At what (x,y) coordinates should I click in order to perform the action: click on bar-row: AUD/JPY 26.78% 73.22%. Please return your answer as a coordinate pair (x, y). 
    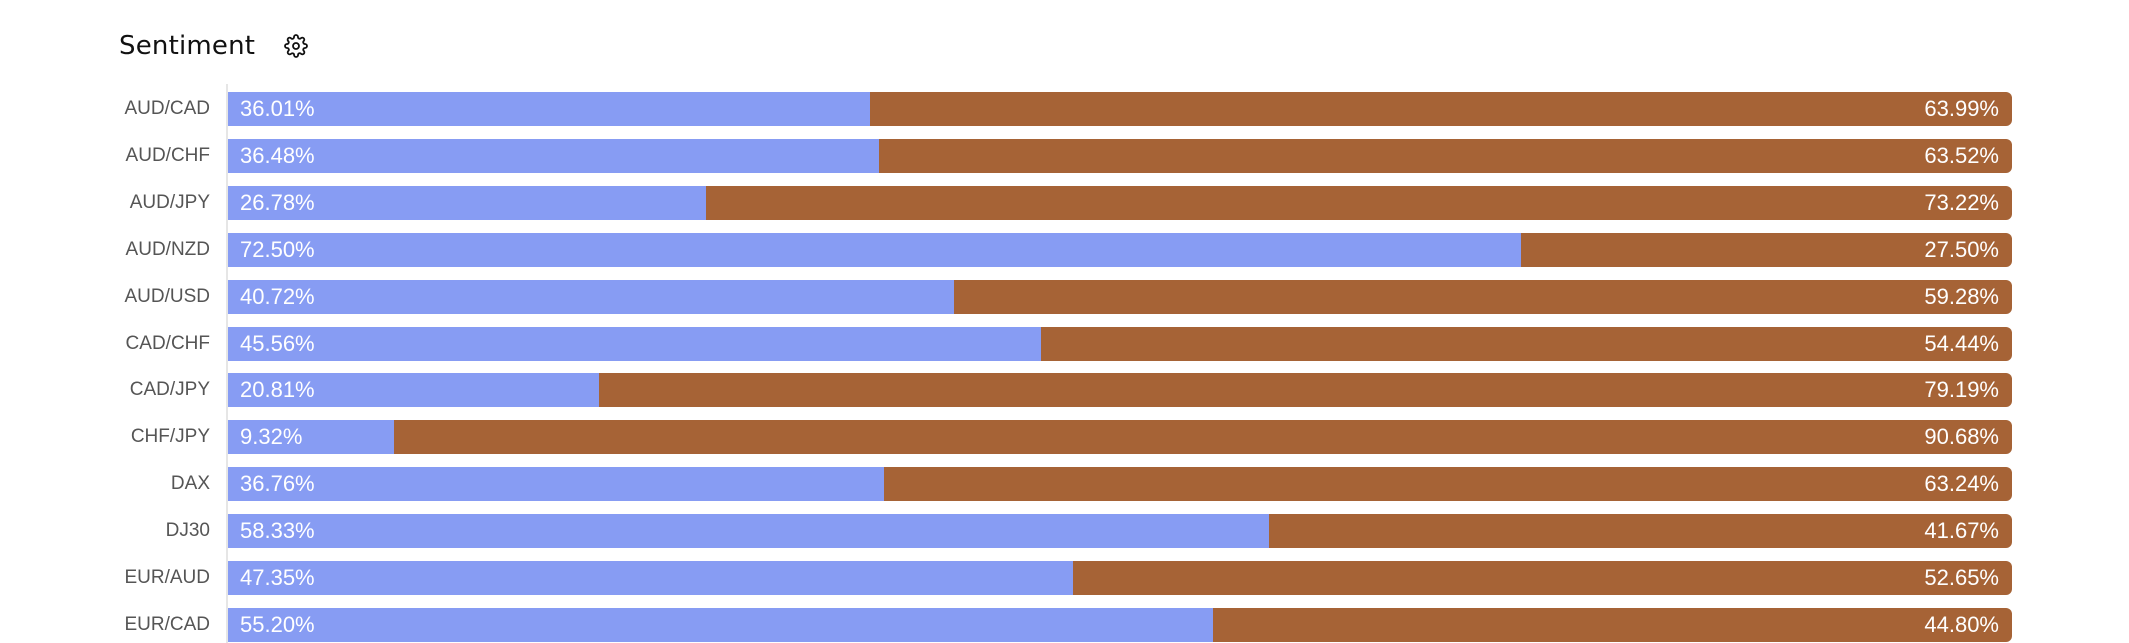
    Looking at the image, I should click on (1064, 203).